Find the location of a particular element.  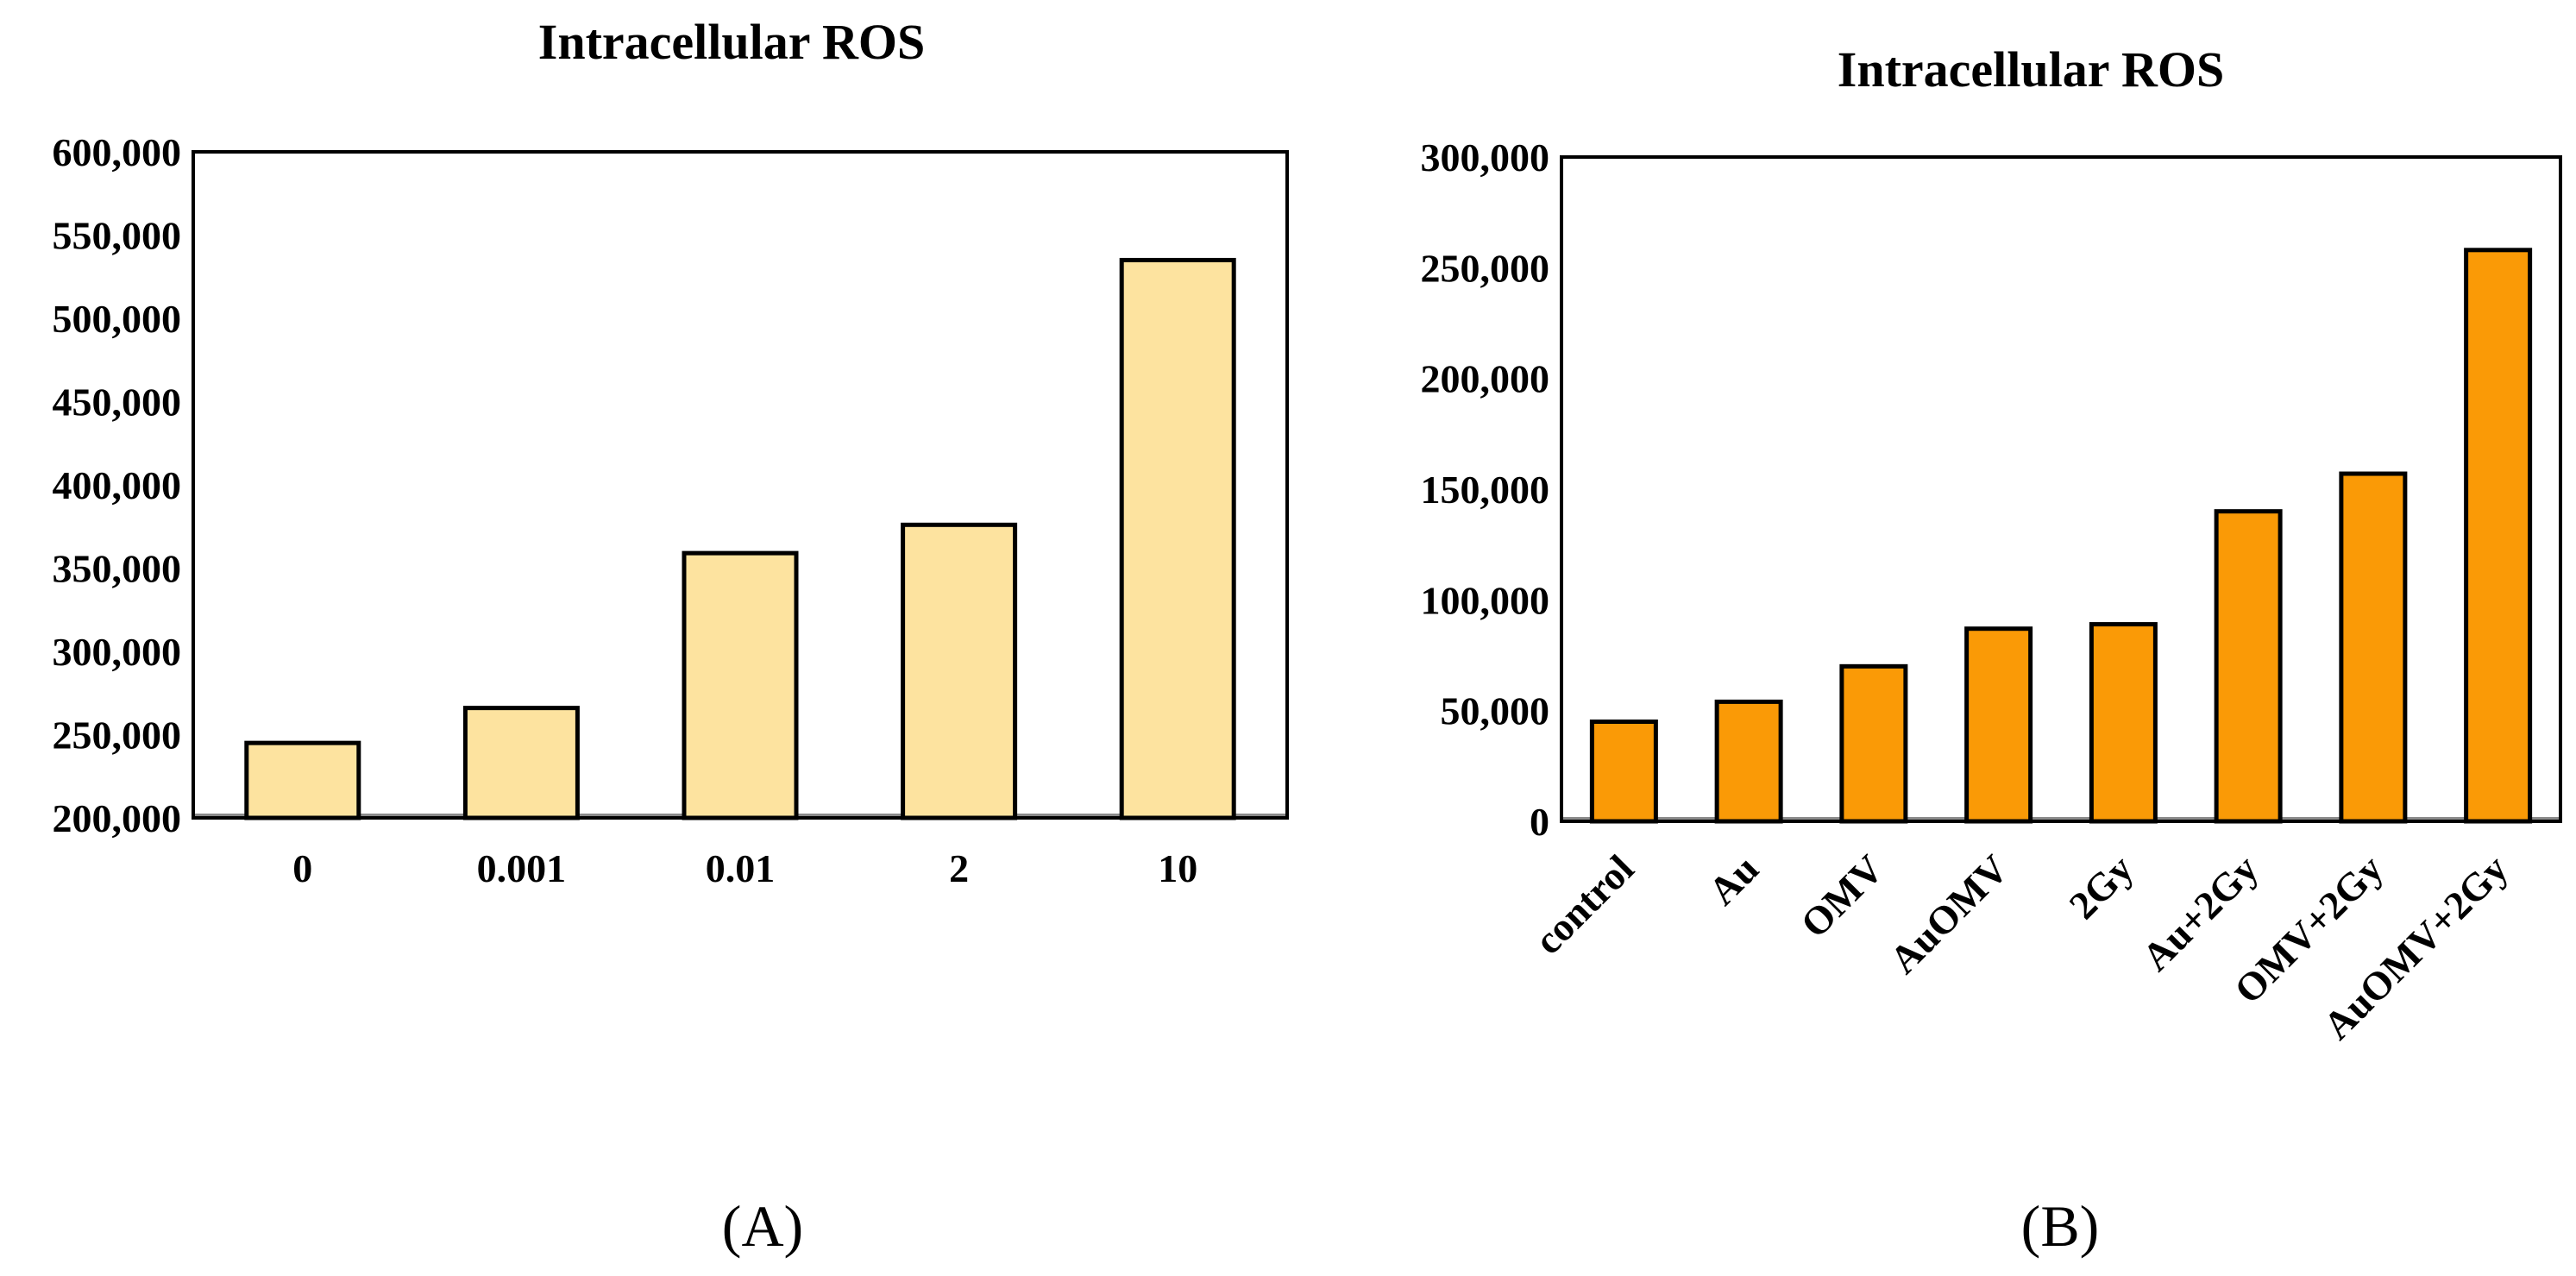

chart-a-x-tick-label: 0.001 is located at coordinates (522, 868).